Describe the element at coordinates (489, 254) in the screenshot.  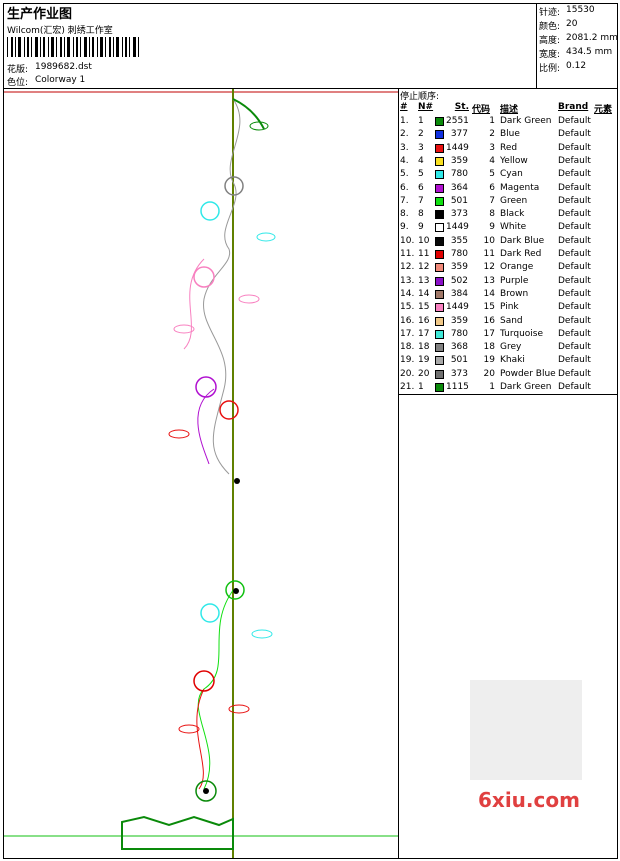
I see `row-code: 11` at that location.